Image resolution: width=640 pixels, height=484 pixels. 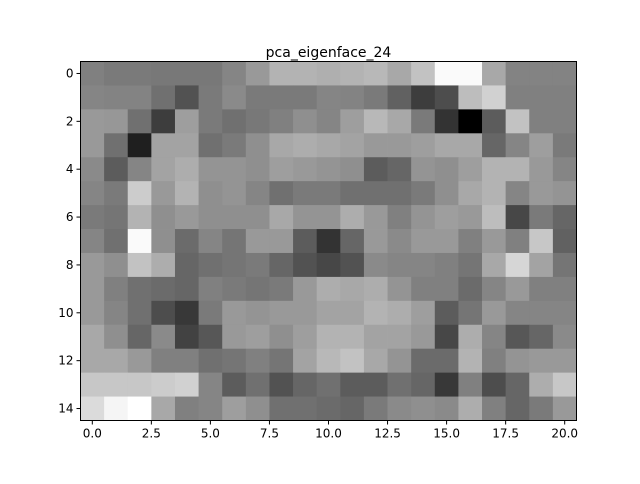 I want to click on y-tick-label: 0, so click(x=70, y=73).